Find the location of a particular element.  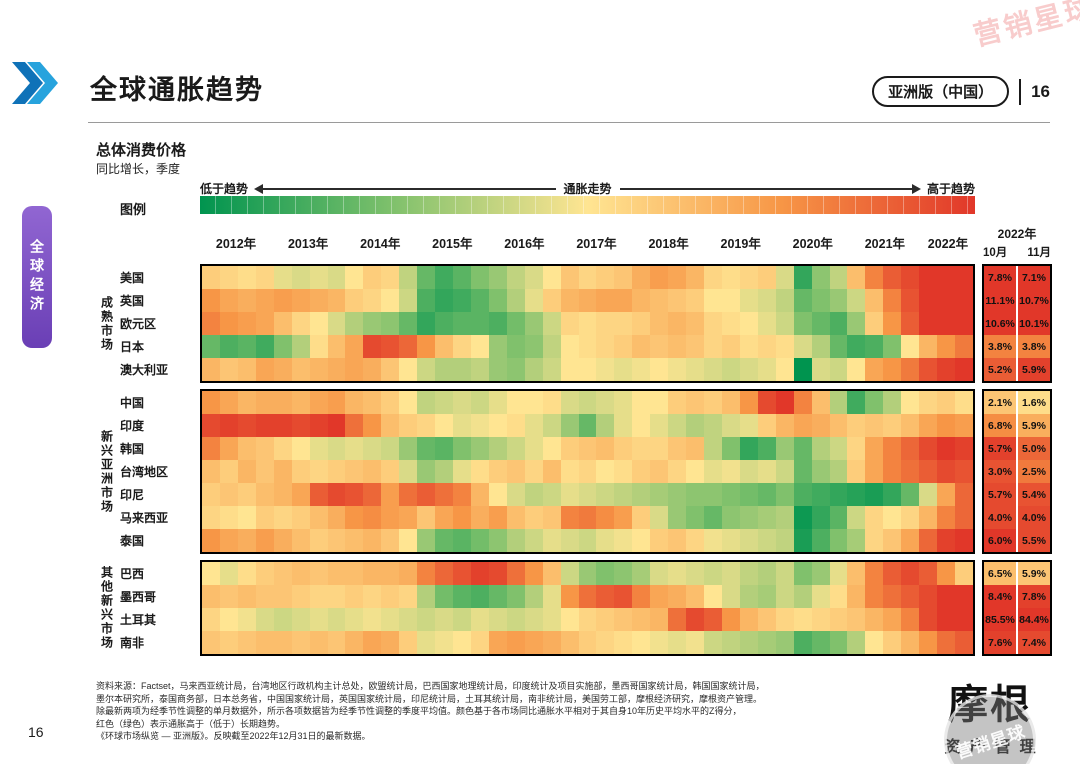

source-line: 《环球市场纵览 — 亚洲版》。反映截至2022年12月31日的最新数据。 is located at coordinates (233, 736).